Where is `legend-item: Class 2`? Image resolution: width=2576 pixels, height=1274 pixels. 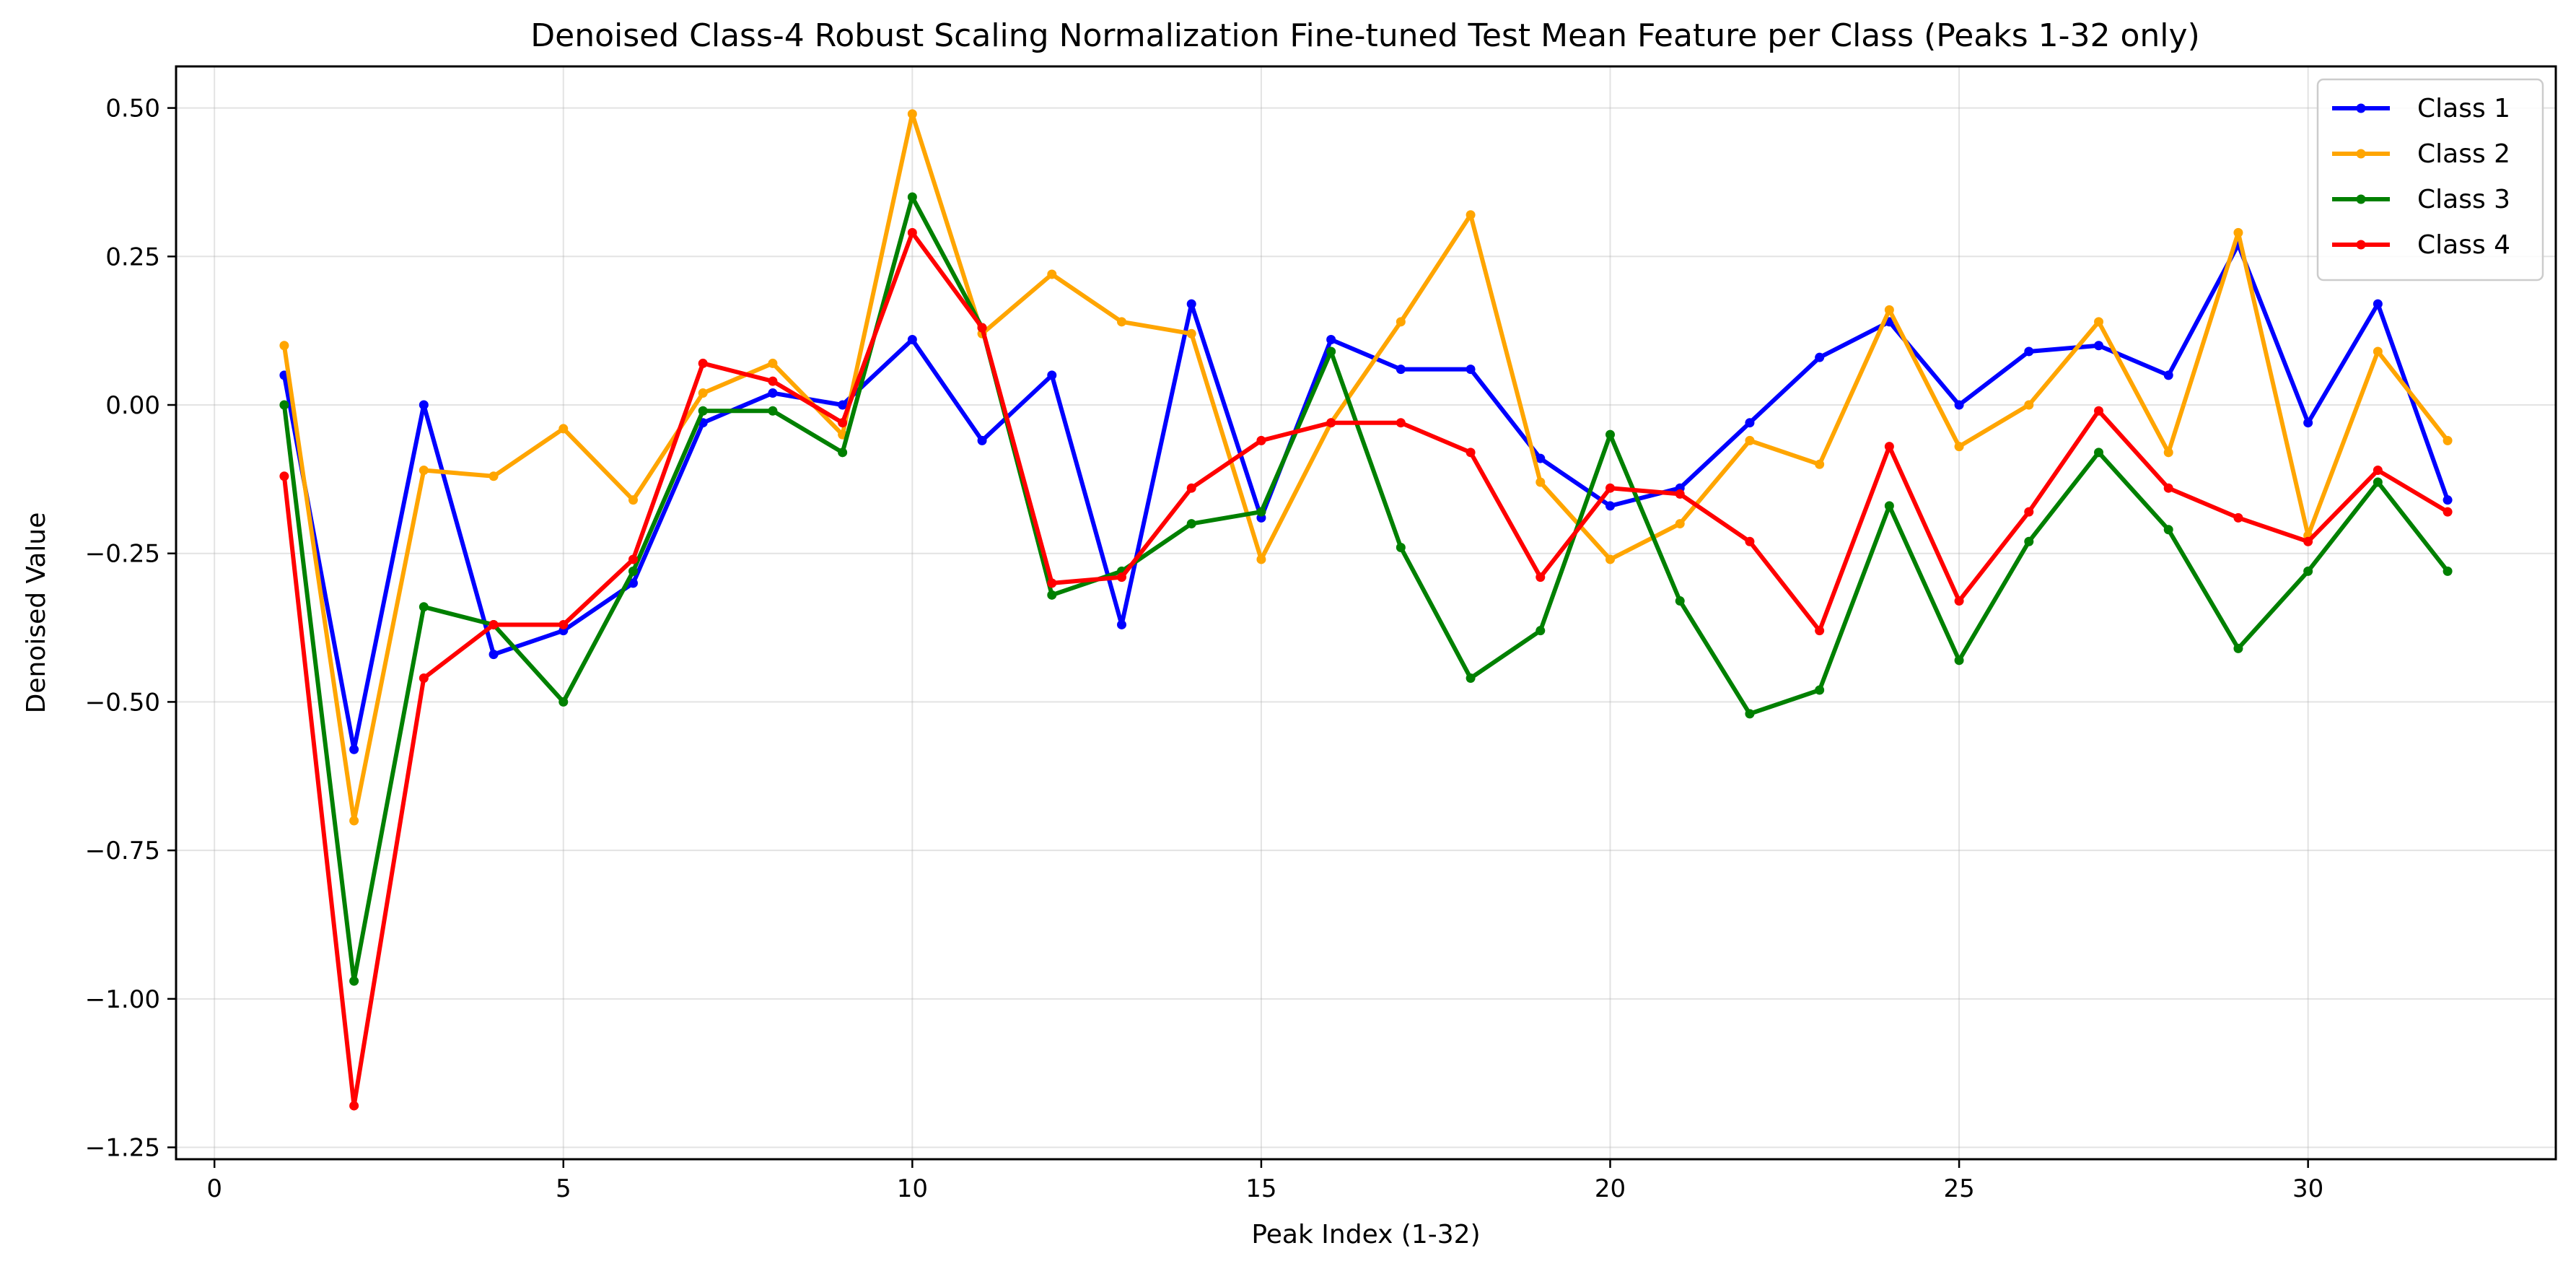 legend-item: Class 2 is located at coordinates (2421, 154).